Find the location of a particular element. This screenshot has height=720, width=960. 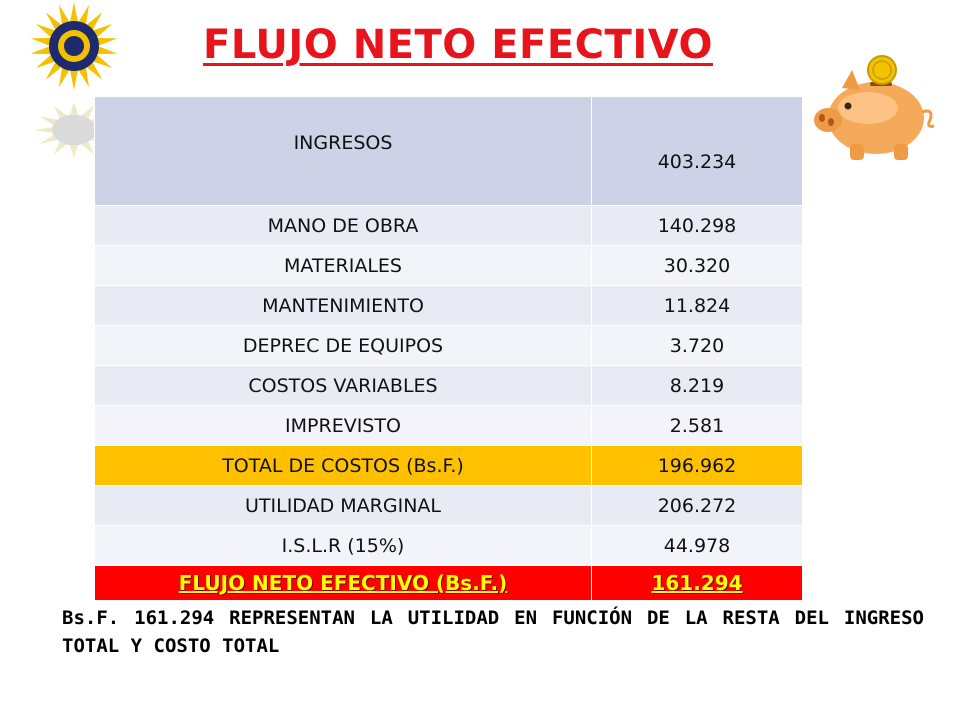

row-label: DEPREC DE EQUIPOS is located at coordinates (343, 345).